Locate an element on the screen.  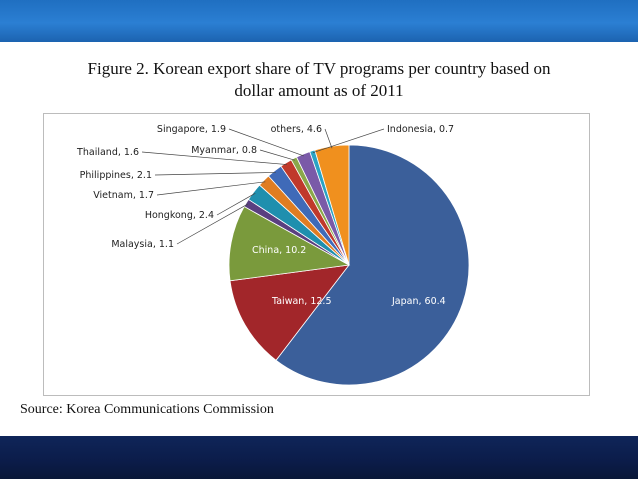
slice-label-others: others, 4.6 is located at coordinates (296, 129).